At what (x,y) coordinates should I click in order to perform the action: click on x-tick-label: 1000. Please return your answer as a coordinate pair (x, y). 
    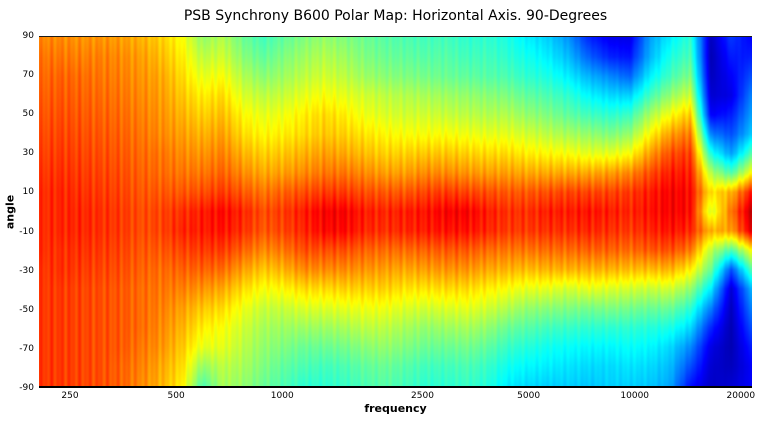
    Looking at the image, I should click on (282, 396).